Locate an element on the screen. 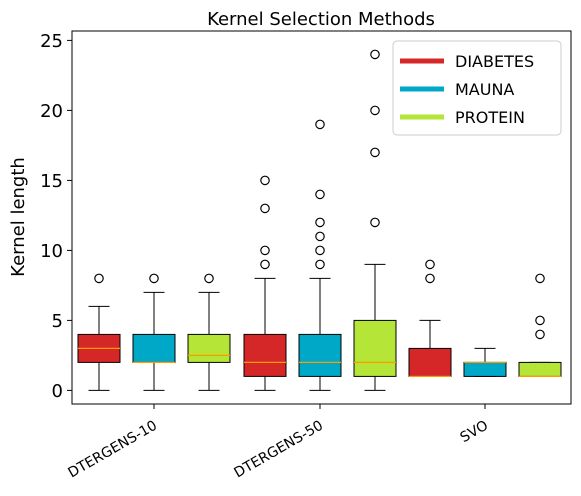 This screenshot has height=496, width=581. box-mauna-svo is located at coordinates (485, 362).